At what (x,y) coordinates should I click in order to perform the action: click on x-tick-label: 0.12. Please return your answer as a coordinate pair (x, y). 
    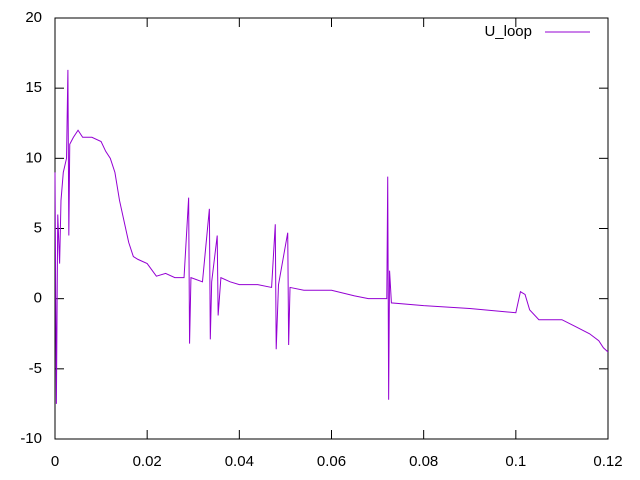
    Looking at the image, I should click on (607, 461).